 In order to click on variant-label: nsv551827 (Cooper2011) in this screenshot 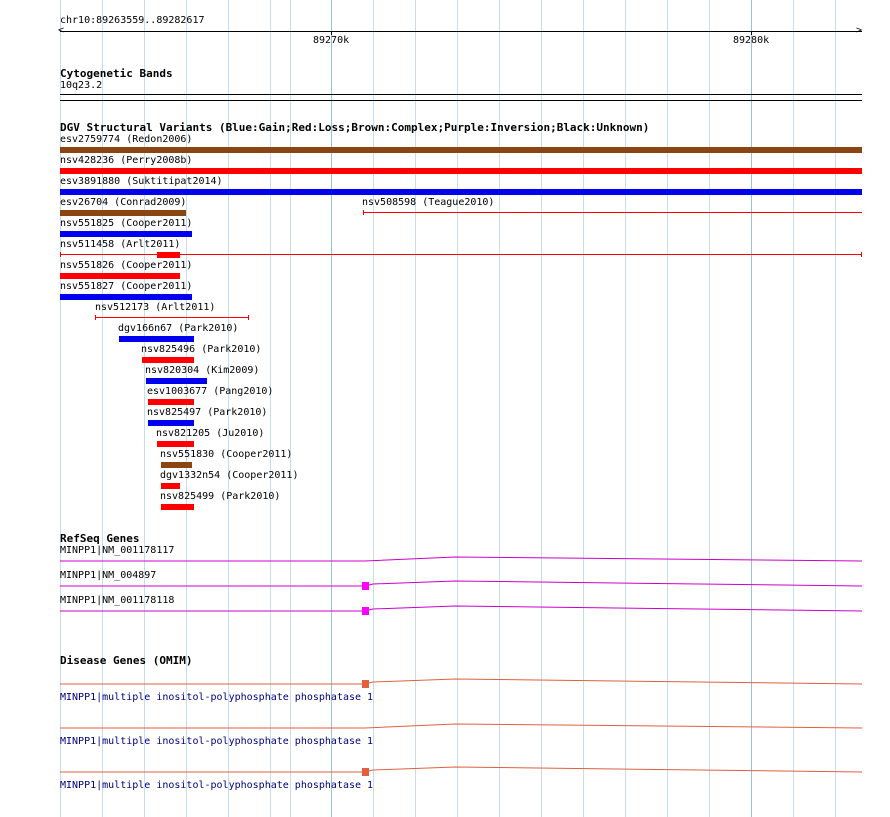, I will do `click(126, 286)`.